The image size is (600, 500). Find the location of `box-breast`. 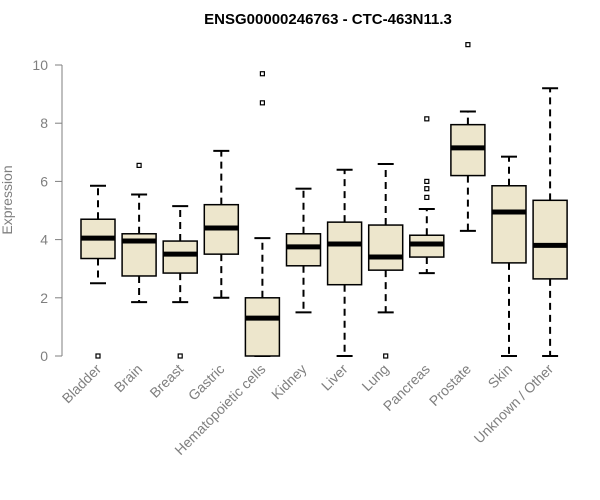

box-breast is located at coordinates (180, 282).